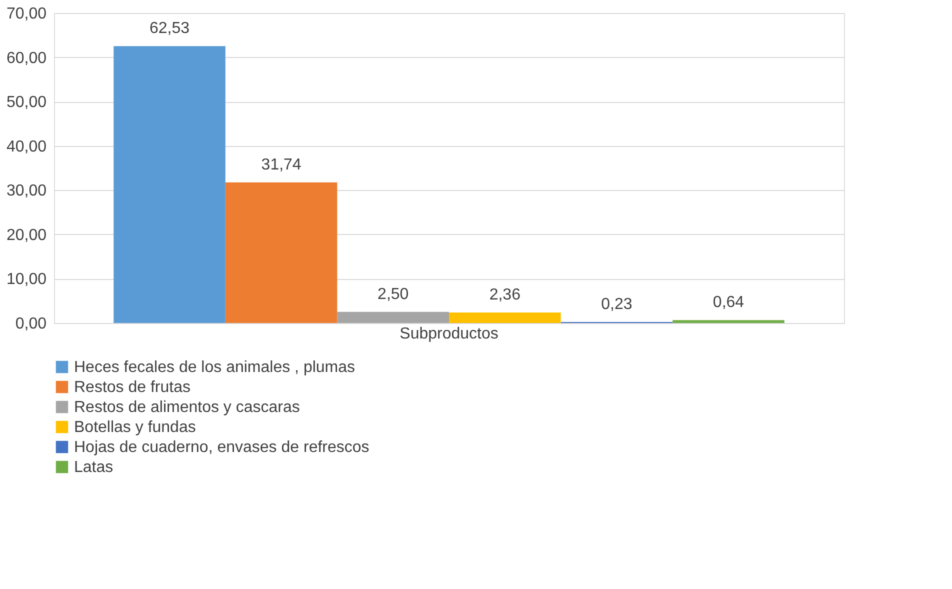  What do you see at coordinates (26, 235) in the screenshot?
I see `y-tick-label: 20,00` at bounding box center [26, 235].